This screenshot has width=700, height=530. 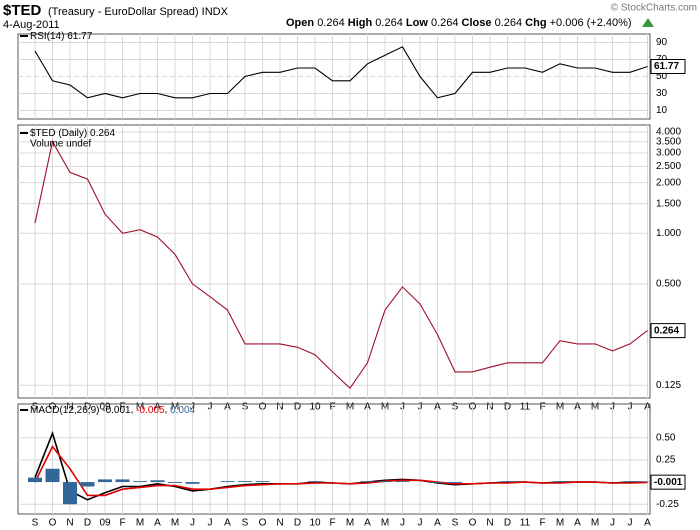 What do you see at coordinates (668, 141) in the screenshot?
I see `y-tick-label: 3.500` at bounding box center [668, 141].